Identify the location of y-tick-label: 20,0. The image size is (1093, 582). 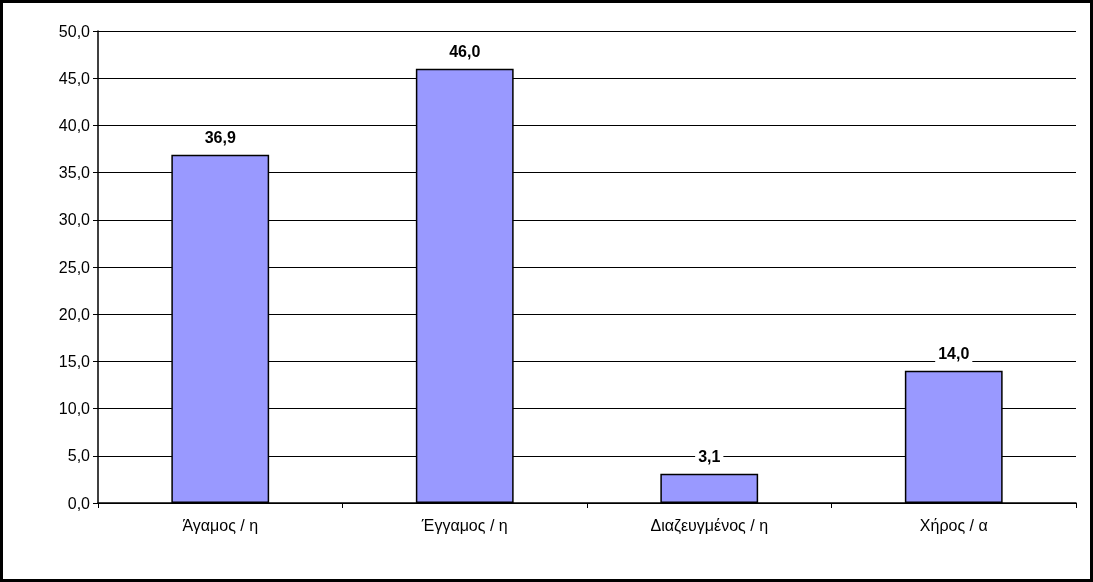
(74, 314).